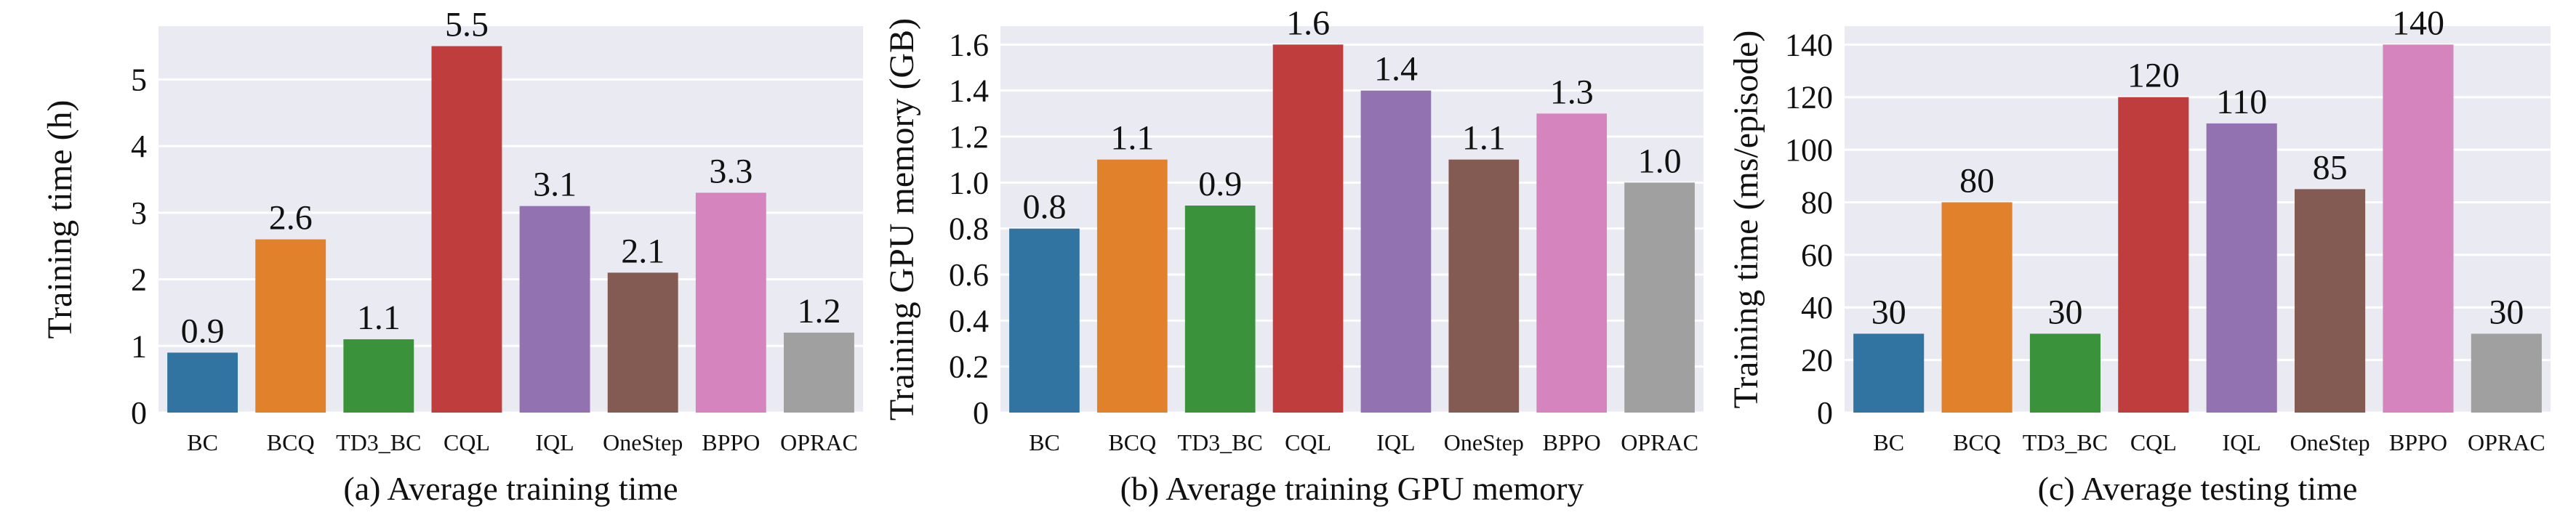 This screenshot has height=515, width=2576. I want to click on data-label: 1.2, so click(818, 311).